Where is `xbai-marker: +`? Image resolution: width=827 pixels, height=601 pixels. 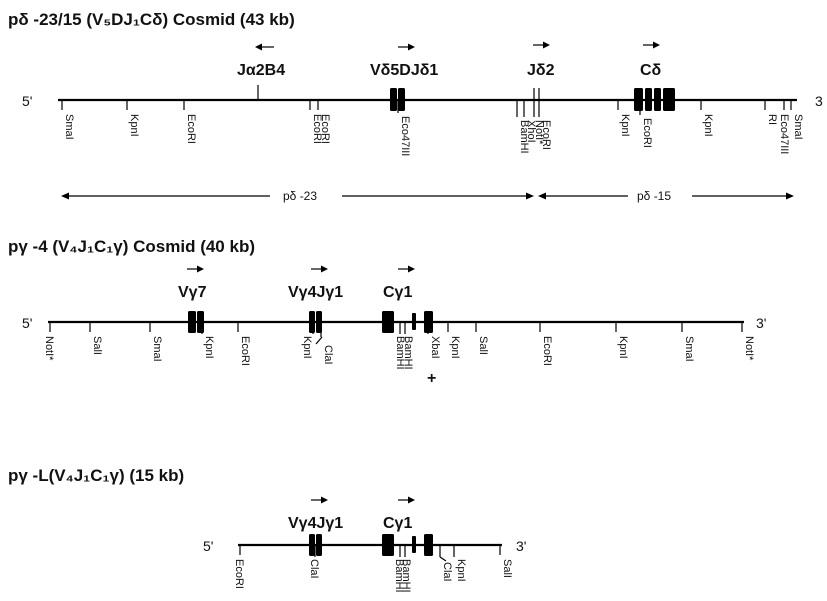 xbai-marker: + is located at coordinates (431, 378).